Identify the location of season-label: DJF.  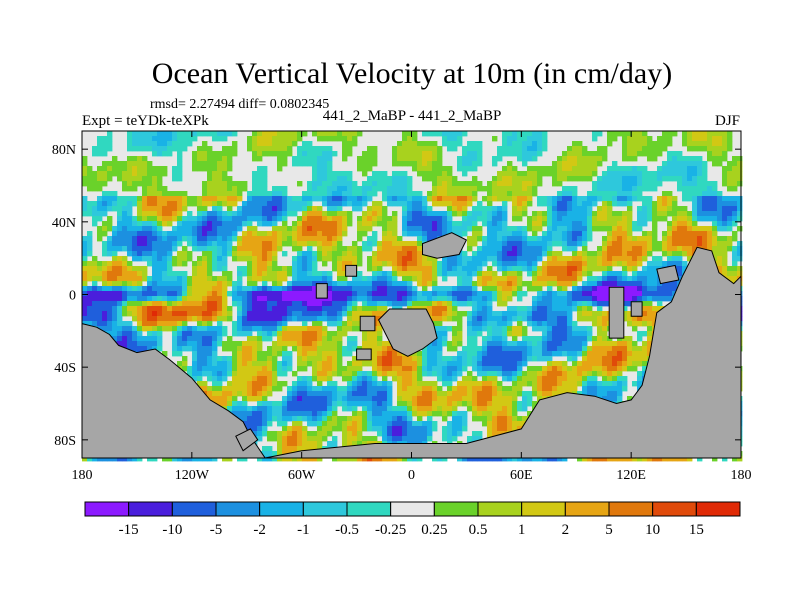
(727, 121).